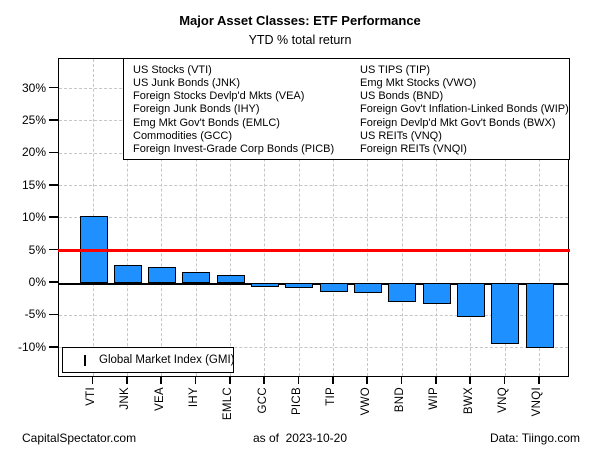  Describe the element at coordinates (537, 402) in the screenshot. I see `x-tick-label: VNQI` at that location.